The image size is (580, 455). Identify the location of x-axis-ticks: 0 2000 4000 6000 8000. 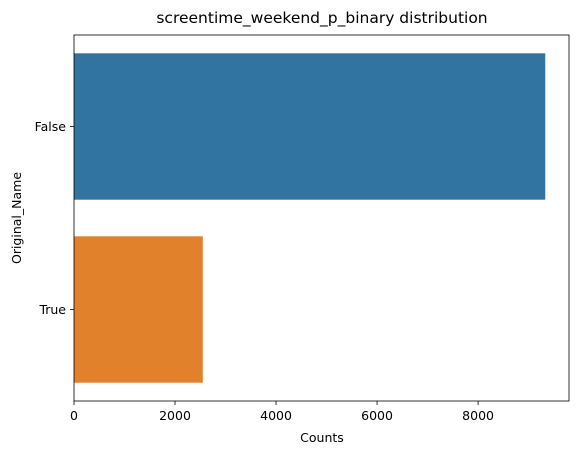
(282, 412).